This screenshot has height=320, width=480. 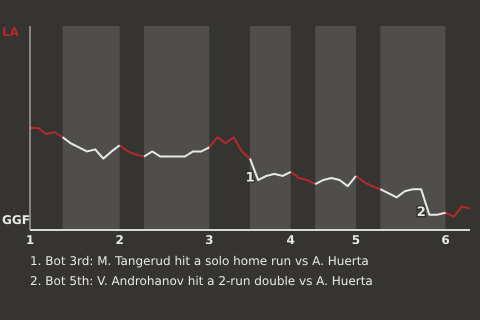 I want to click on x-tick-label: 1, so click(x=30, y=240).